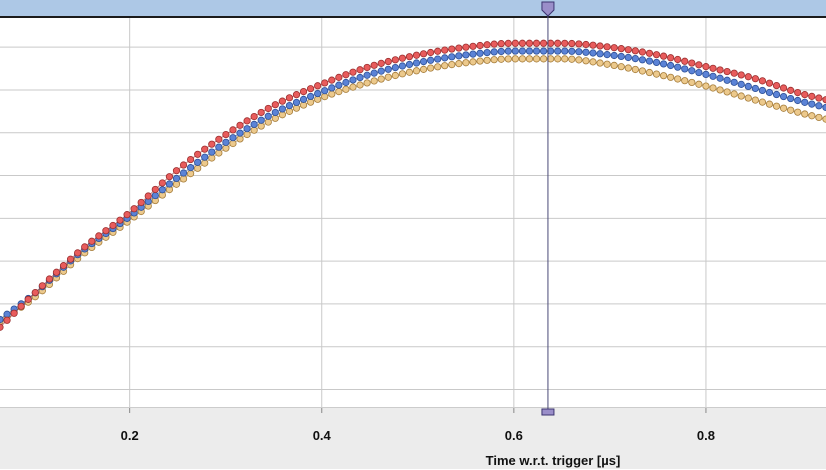  I want to click on x-tick-label: 0.4, so click(322, 435).